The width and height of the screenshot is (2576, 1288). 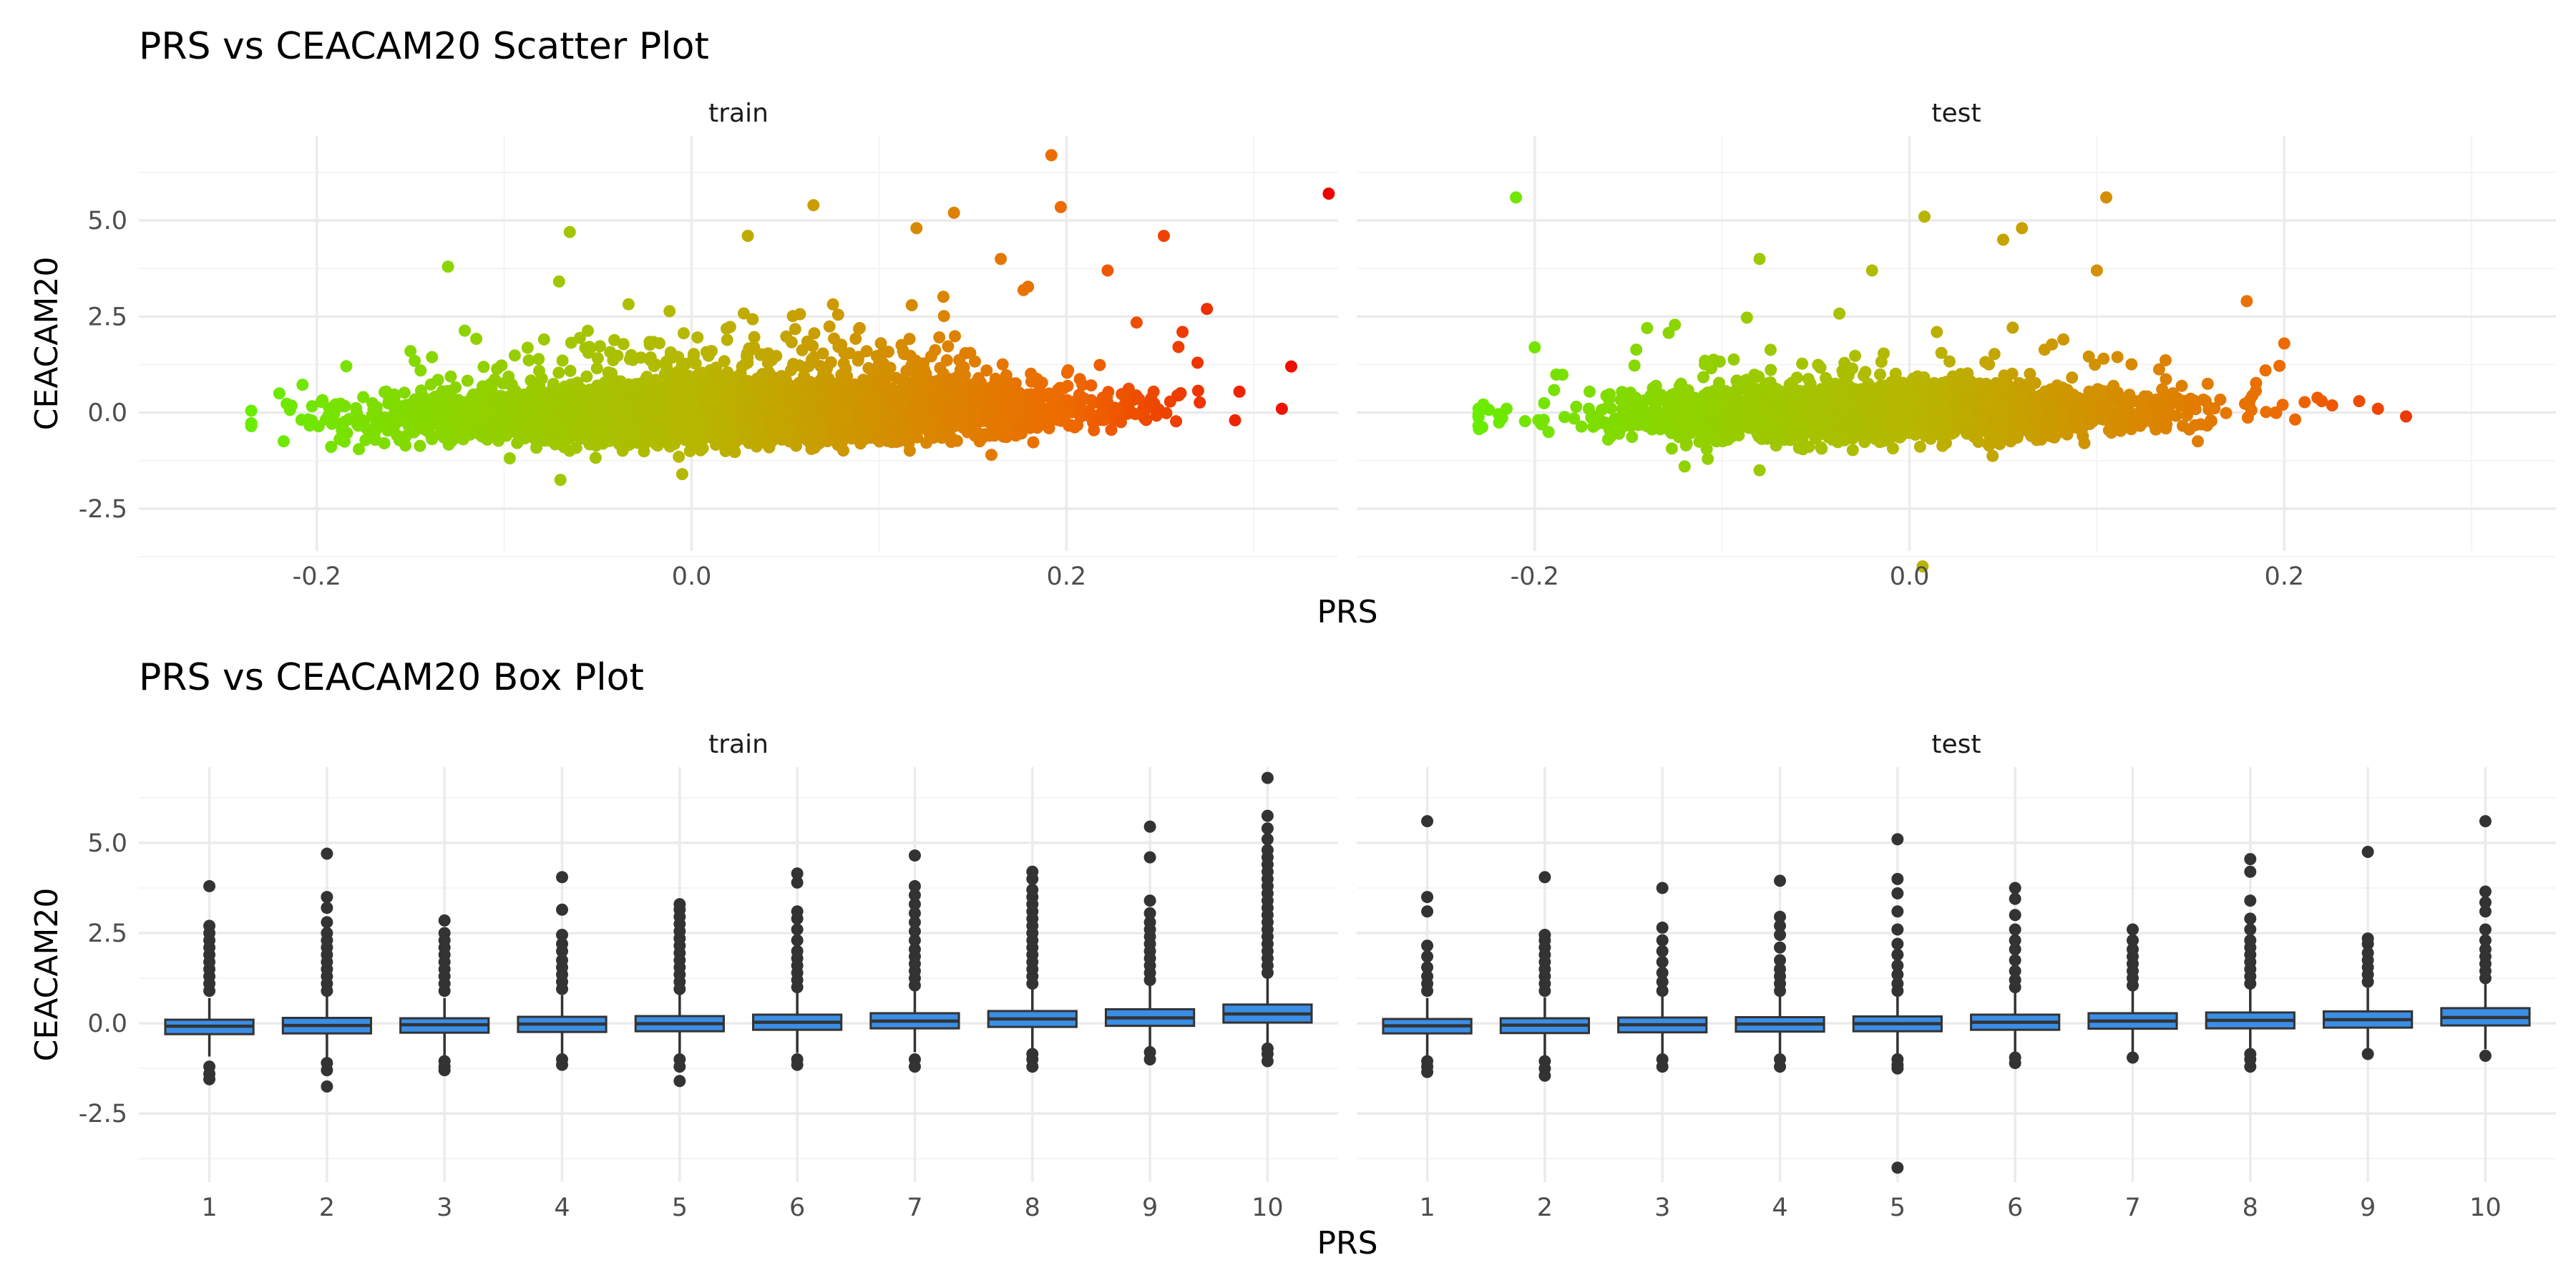 I want to click on scatter-title: PRS vs CEACAM20 Scatter Plot, so click(x=424, y=46).